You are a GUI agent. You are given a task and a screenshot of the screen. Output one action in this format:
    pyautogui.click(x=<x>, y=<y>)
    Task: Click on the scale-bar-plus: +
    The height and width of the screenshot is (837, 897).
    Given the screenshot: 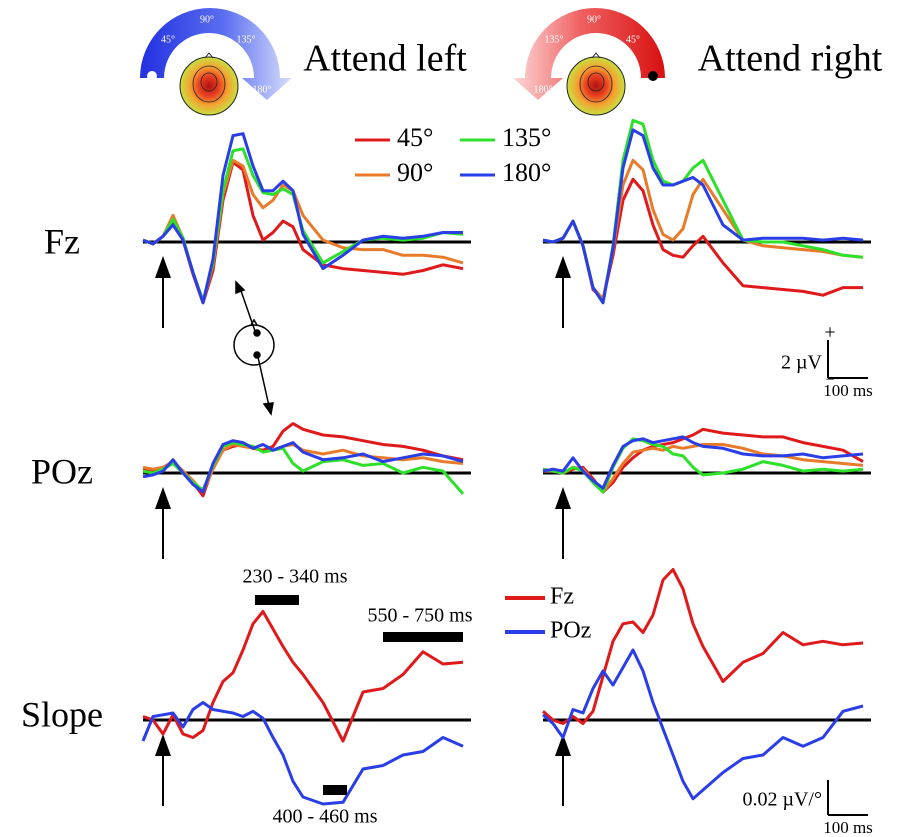 What is the action you would take?
    pyautogui.click(x=829, y=333)
    